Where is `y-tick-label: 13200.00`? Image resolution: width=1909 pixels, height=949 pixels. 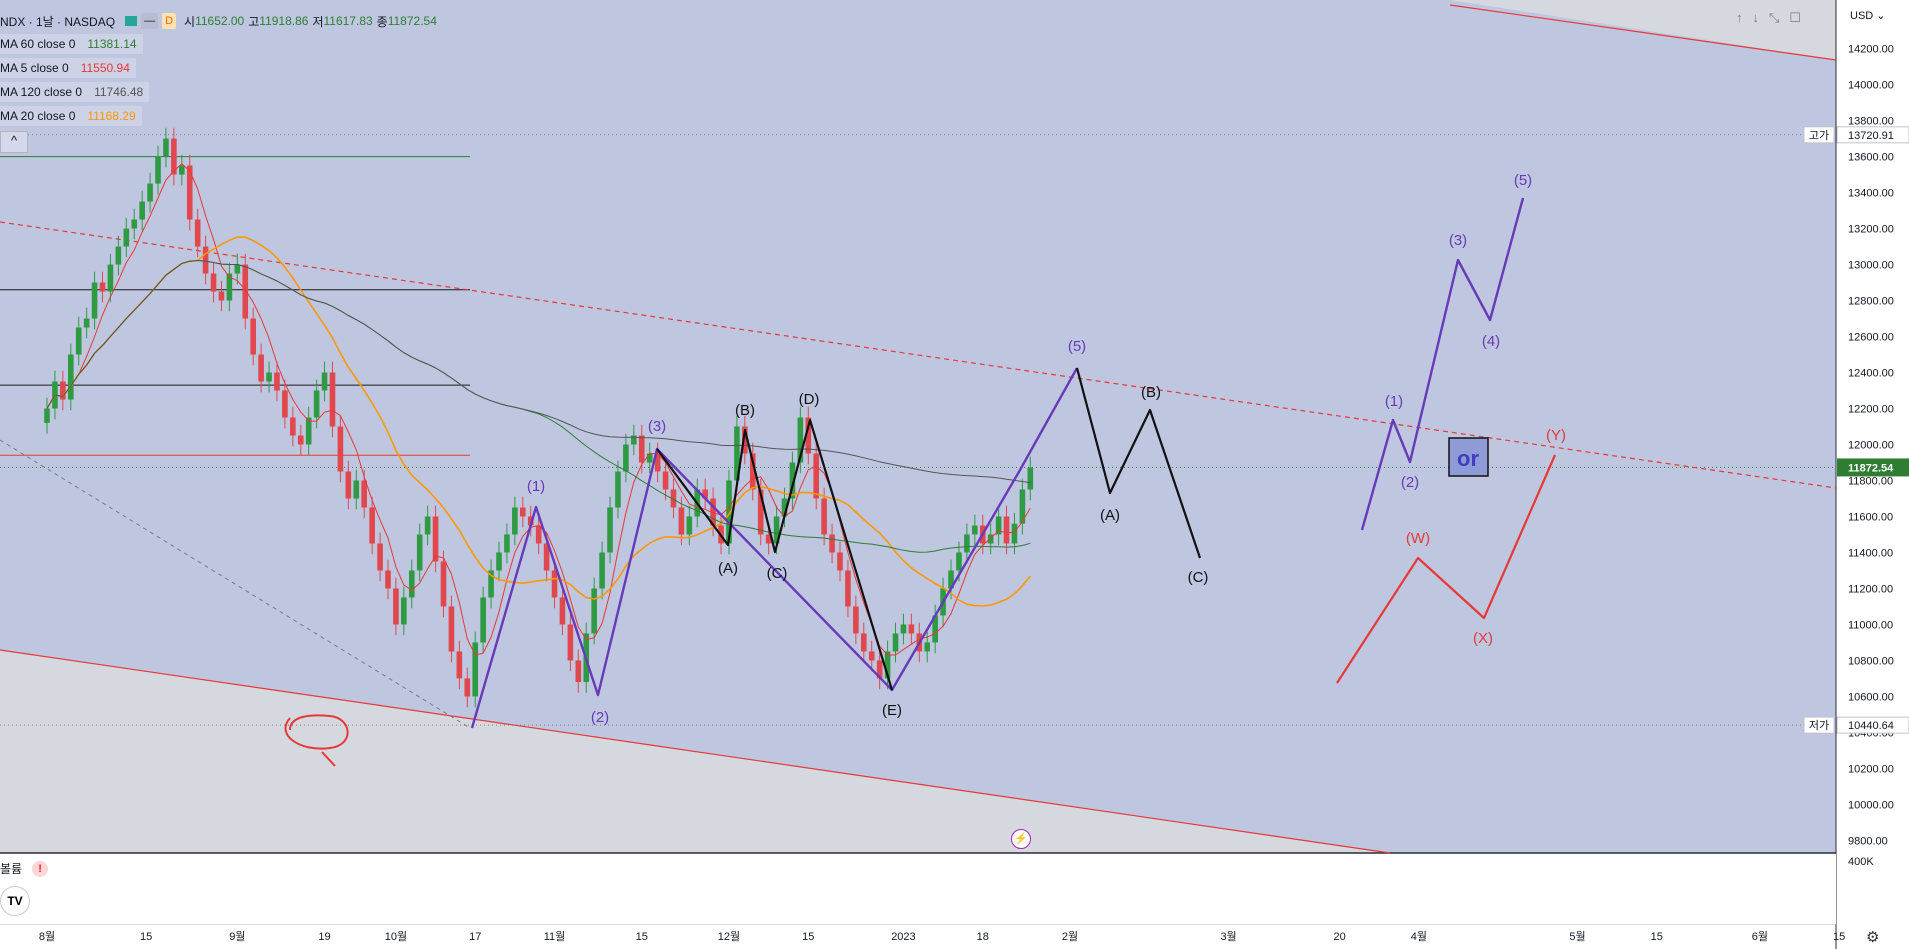
y-tick-label: 13200.00 is located at coordinates (1871, 230).